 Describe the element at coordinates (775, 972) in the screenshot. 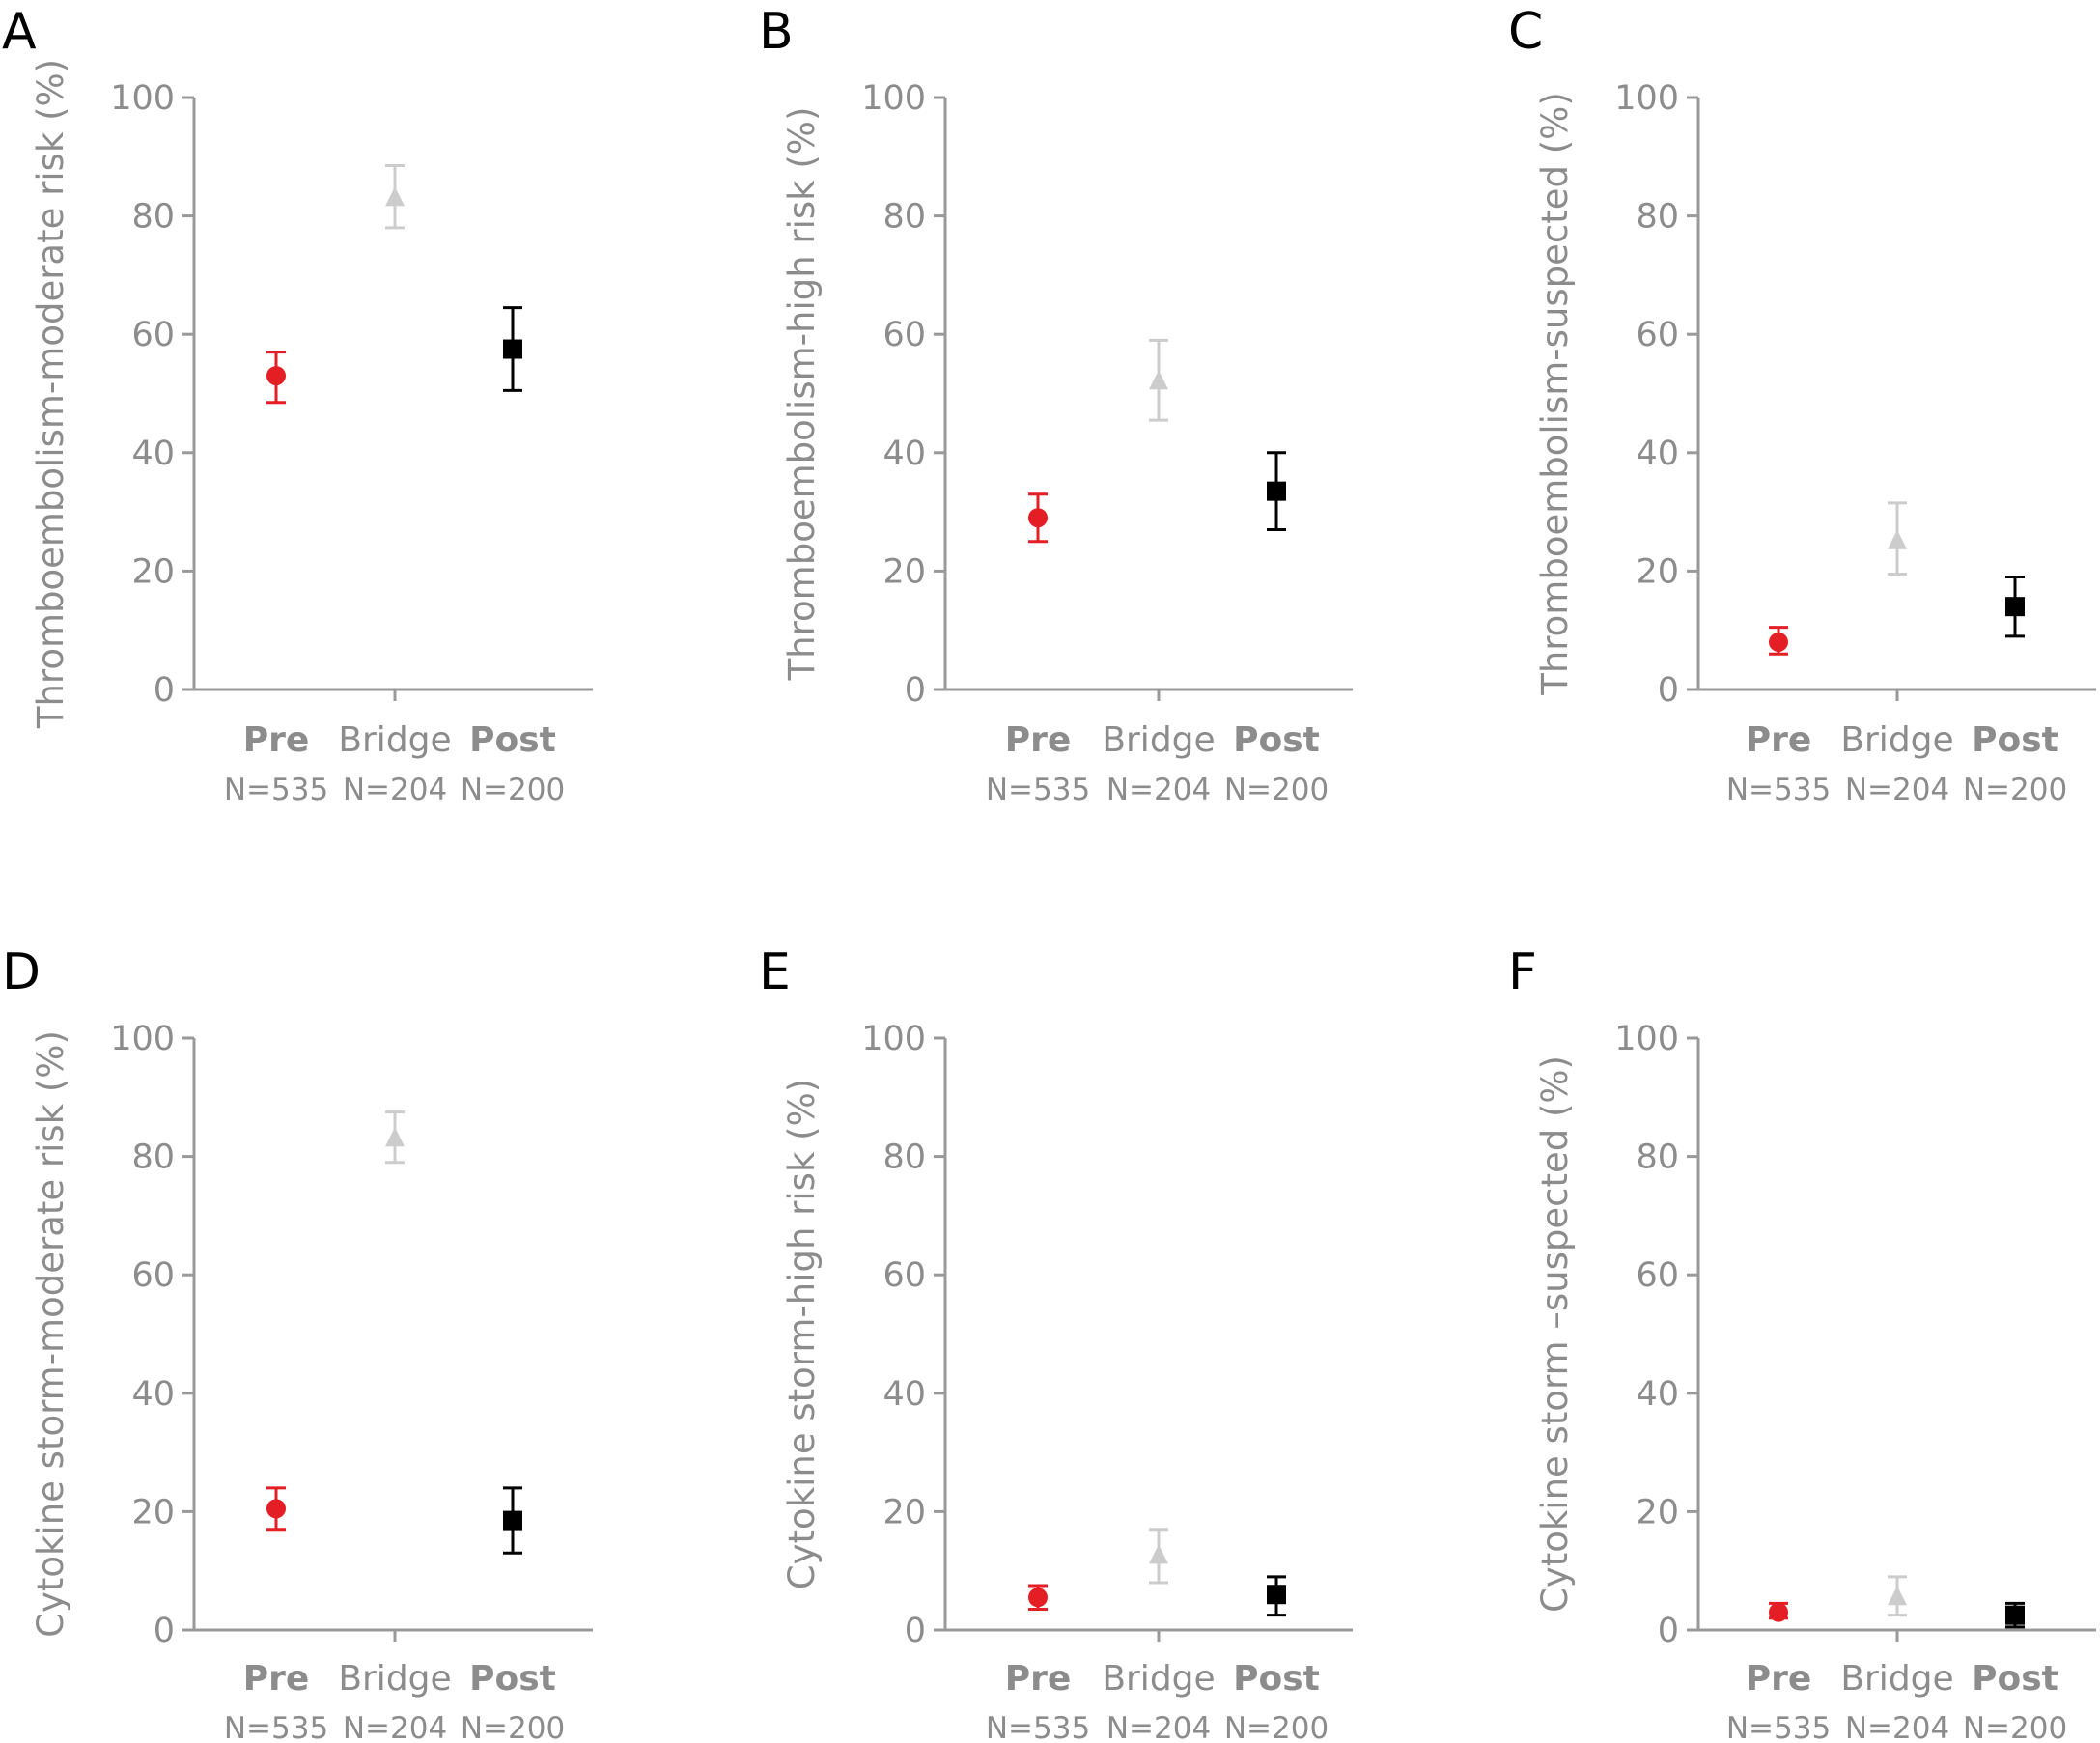

I see `panel-label: E` at that location.